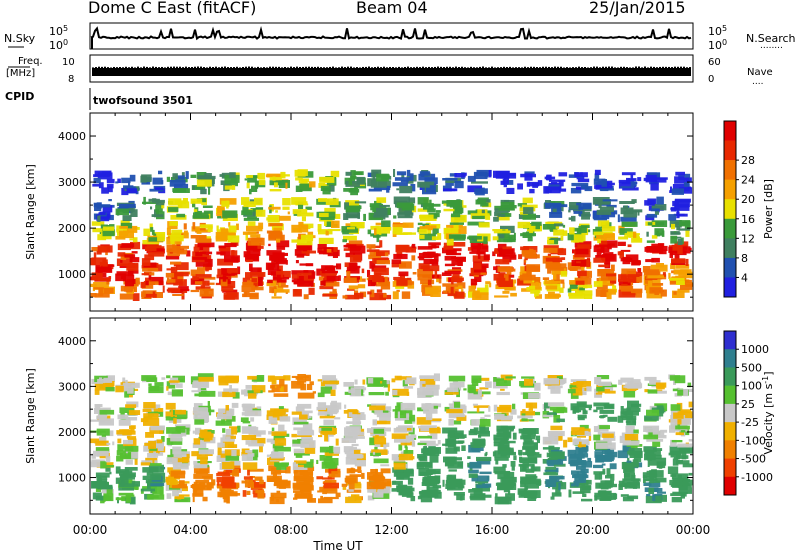 The height and width of the screenshot is (554, 800). Describe the element at coordinates (711, 79) in the screenshot. I see `nave-tick-bottom: 0` at that location.